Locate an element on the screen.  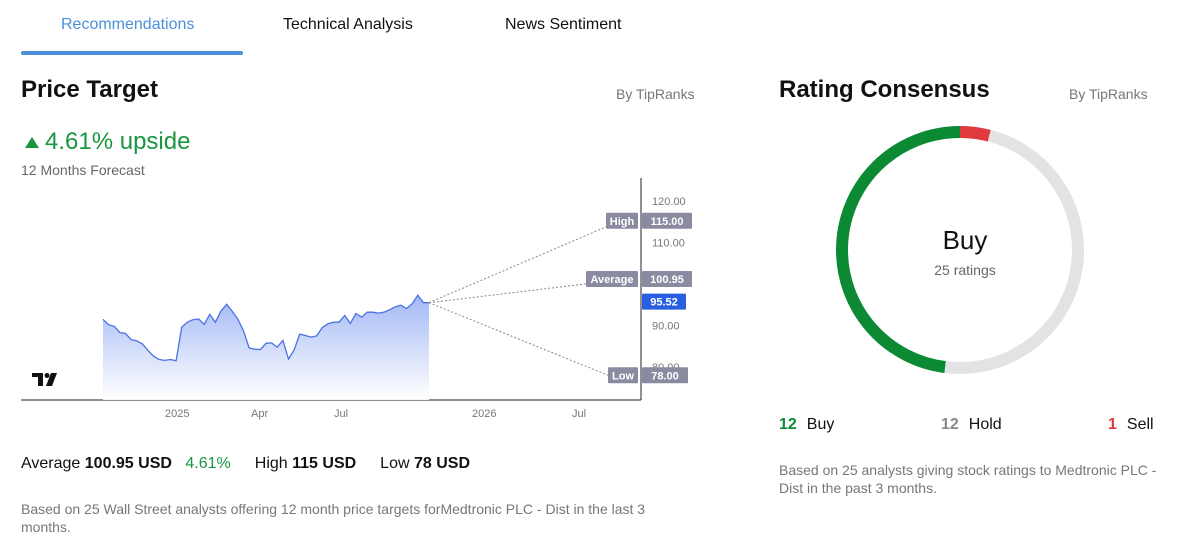
active-tab-indicator is located at coordinates (132, 53).